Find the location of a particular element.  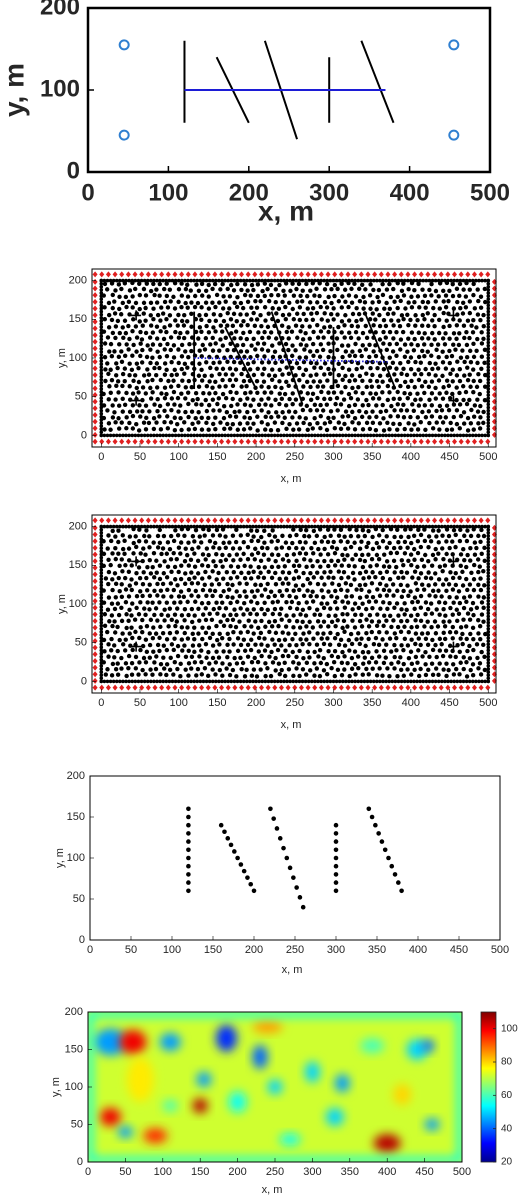

y-tick-label: 100 is located at coordinates (60, 88).